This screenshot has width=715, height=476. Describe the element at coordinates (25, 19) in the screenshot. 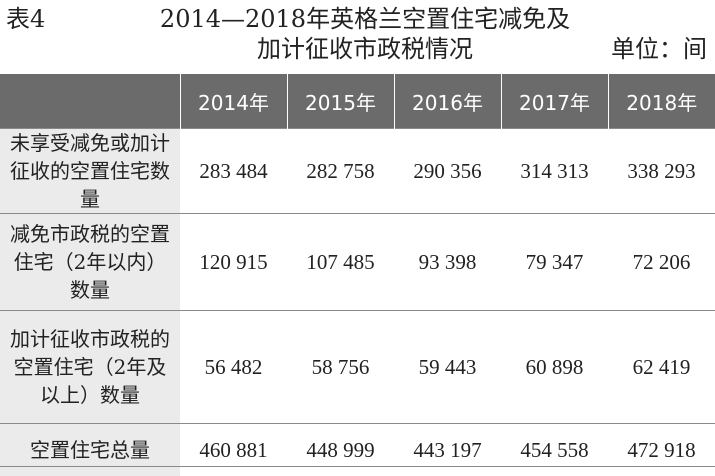

I see `table-number-label: 表4` at that location.